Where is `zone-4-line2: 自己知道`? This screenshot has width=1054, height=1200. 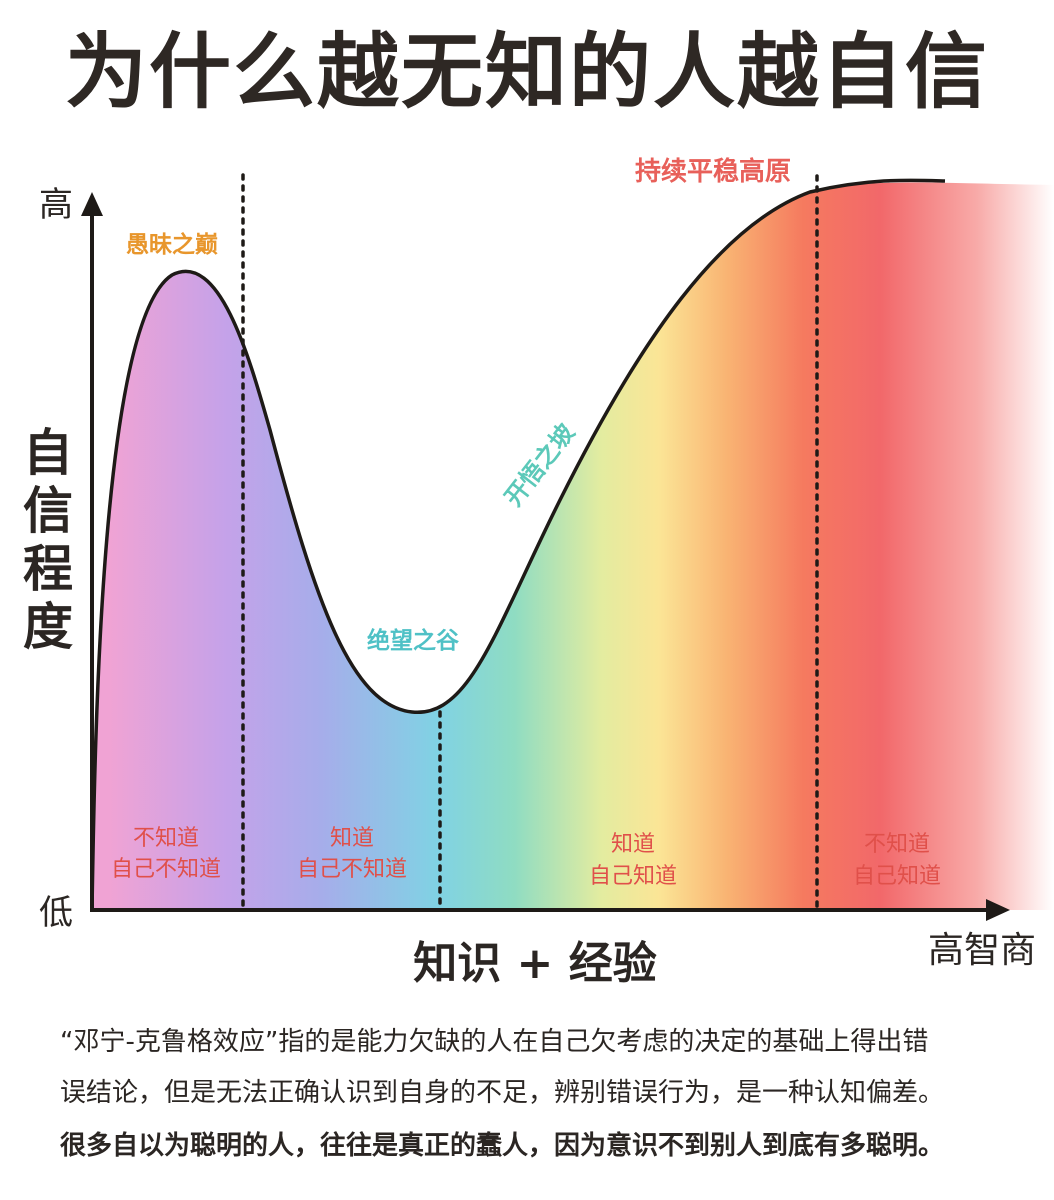 zone-4-line2: 自己知道 is located at coordinates (897, 876).